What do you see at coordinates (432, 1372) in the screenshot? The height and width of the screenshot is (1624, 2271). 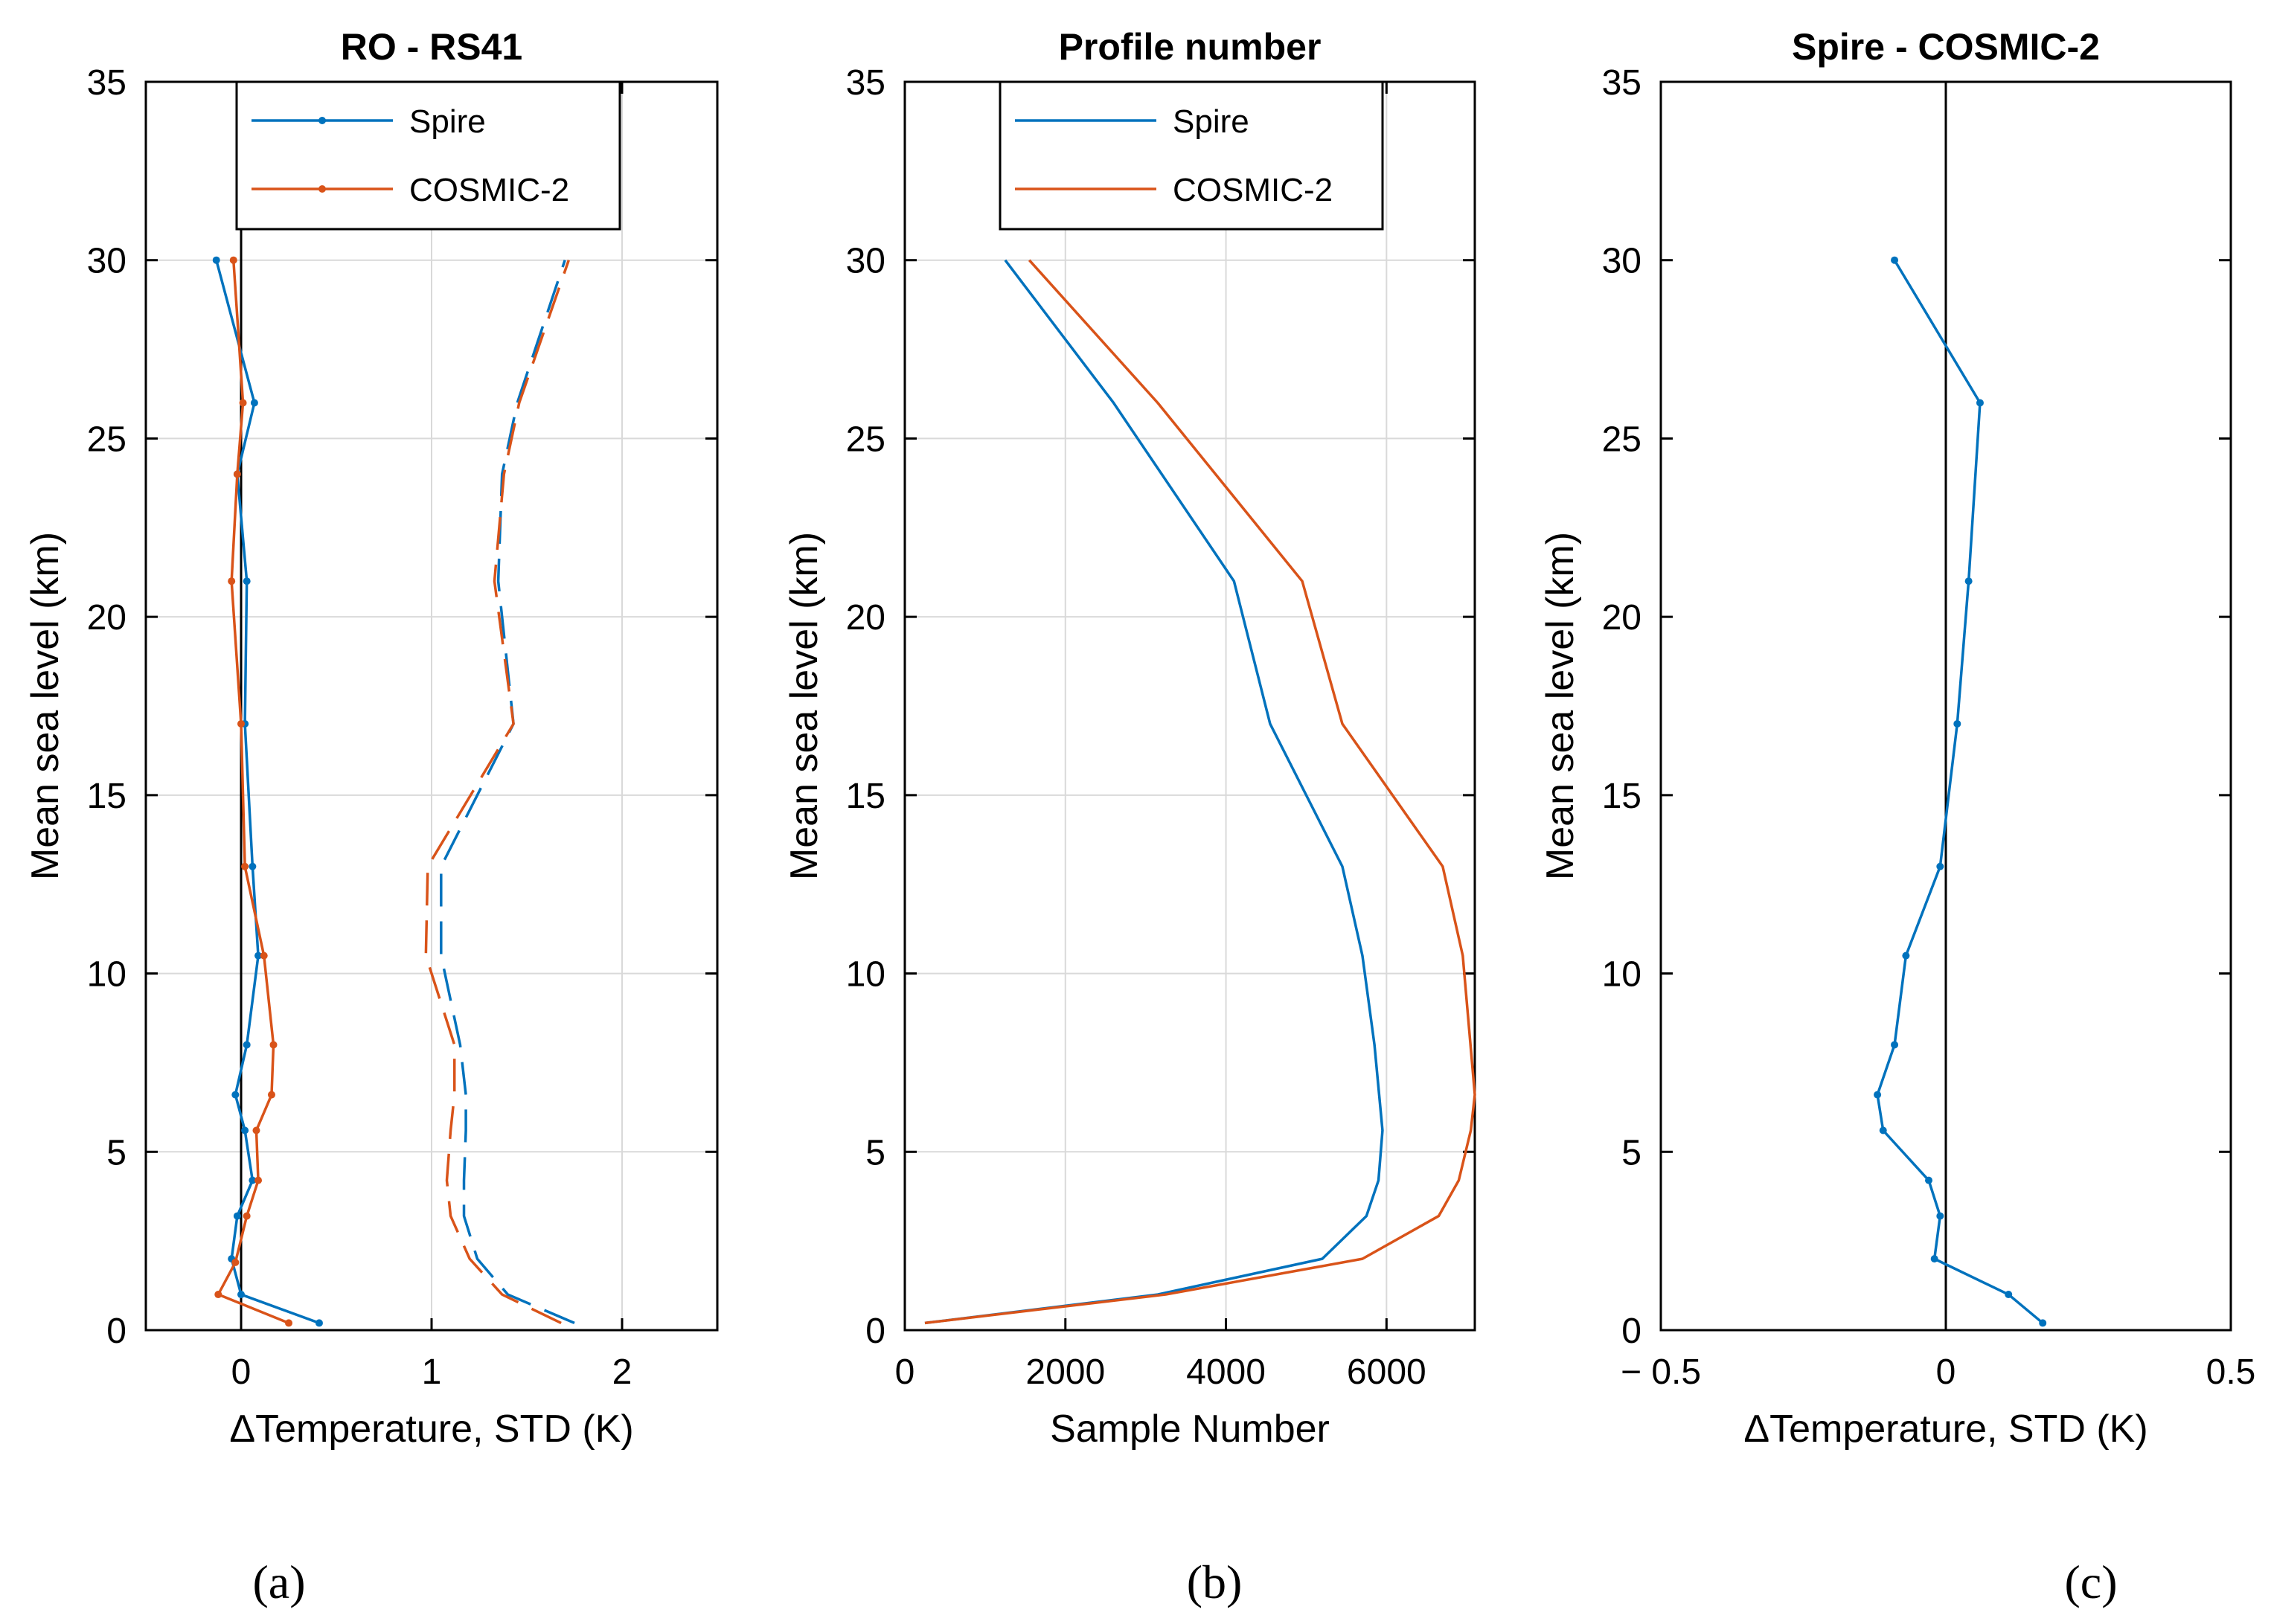 I see `x-tick-label: 1` at bounding box center [432, 1372].